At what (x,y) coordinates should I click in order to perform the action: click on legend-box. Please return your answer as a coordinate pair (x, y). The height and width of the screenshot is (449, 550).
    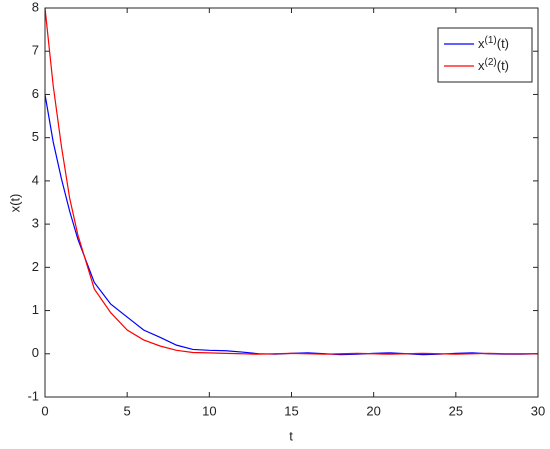
    Looking at the image, I should click on (485, 55).